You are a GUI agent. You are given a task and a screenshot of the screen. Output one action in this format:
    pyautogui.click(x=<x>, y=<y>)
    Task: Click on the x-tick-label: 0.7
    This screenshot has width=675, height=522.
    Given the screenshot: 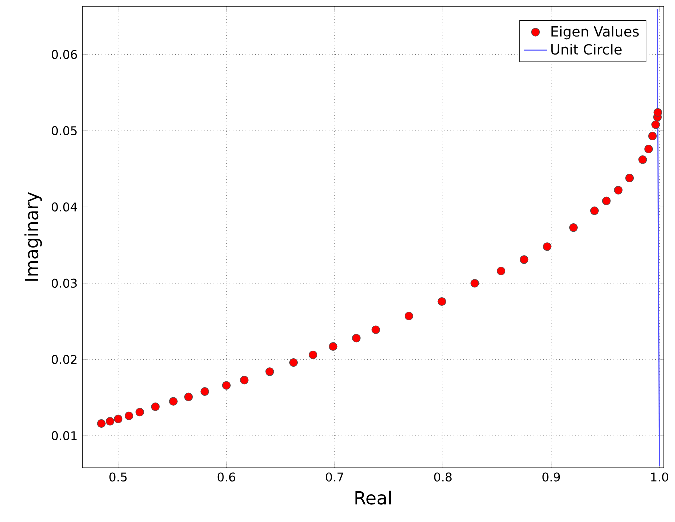 What is the action you would take?
    pyautogui.click(x=335, y=477)
    